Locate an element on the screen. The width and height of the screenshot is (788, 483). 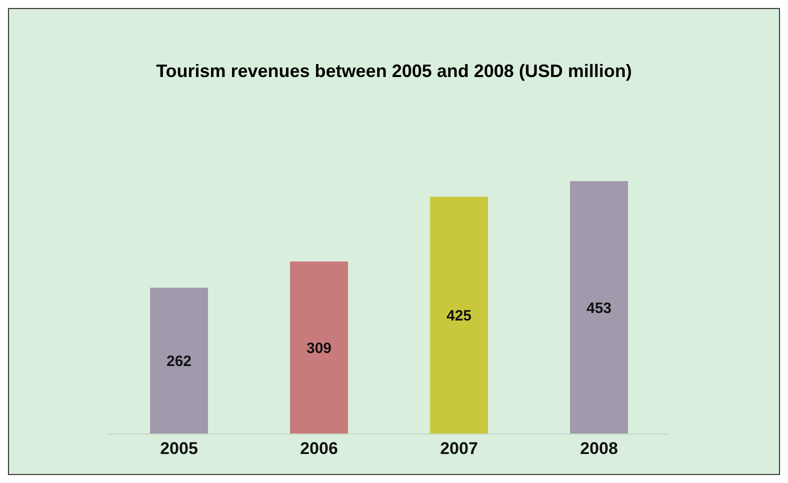
data-label: 309 is located at coordinates (319, 349).